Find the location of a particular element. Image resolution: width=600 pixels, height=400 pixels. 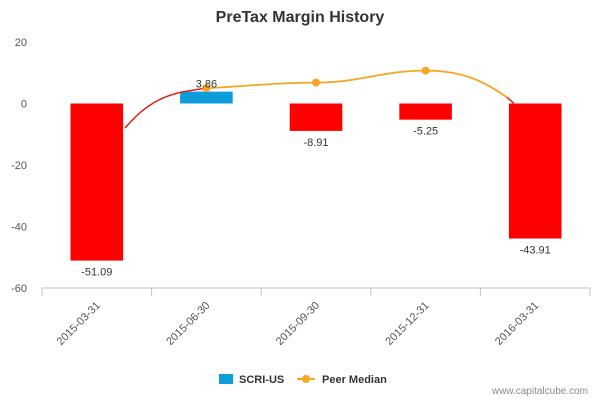

peer-median-line is located at coordinates (319, 97).